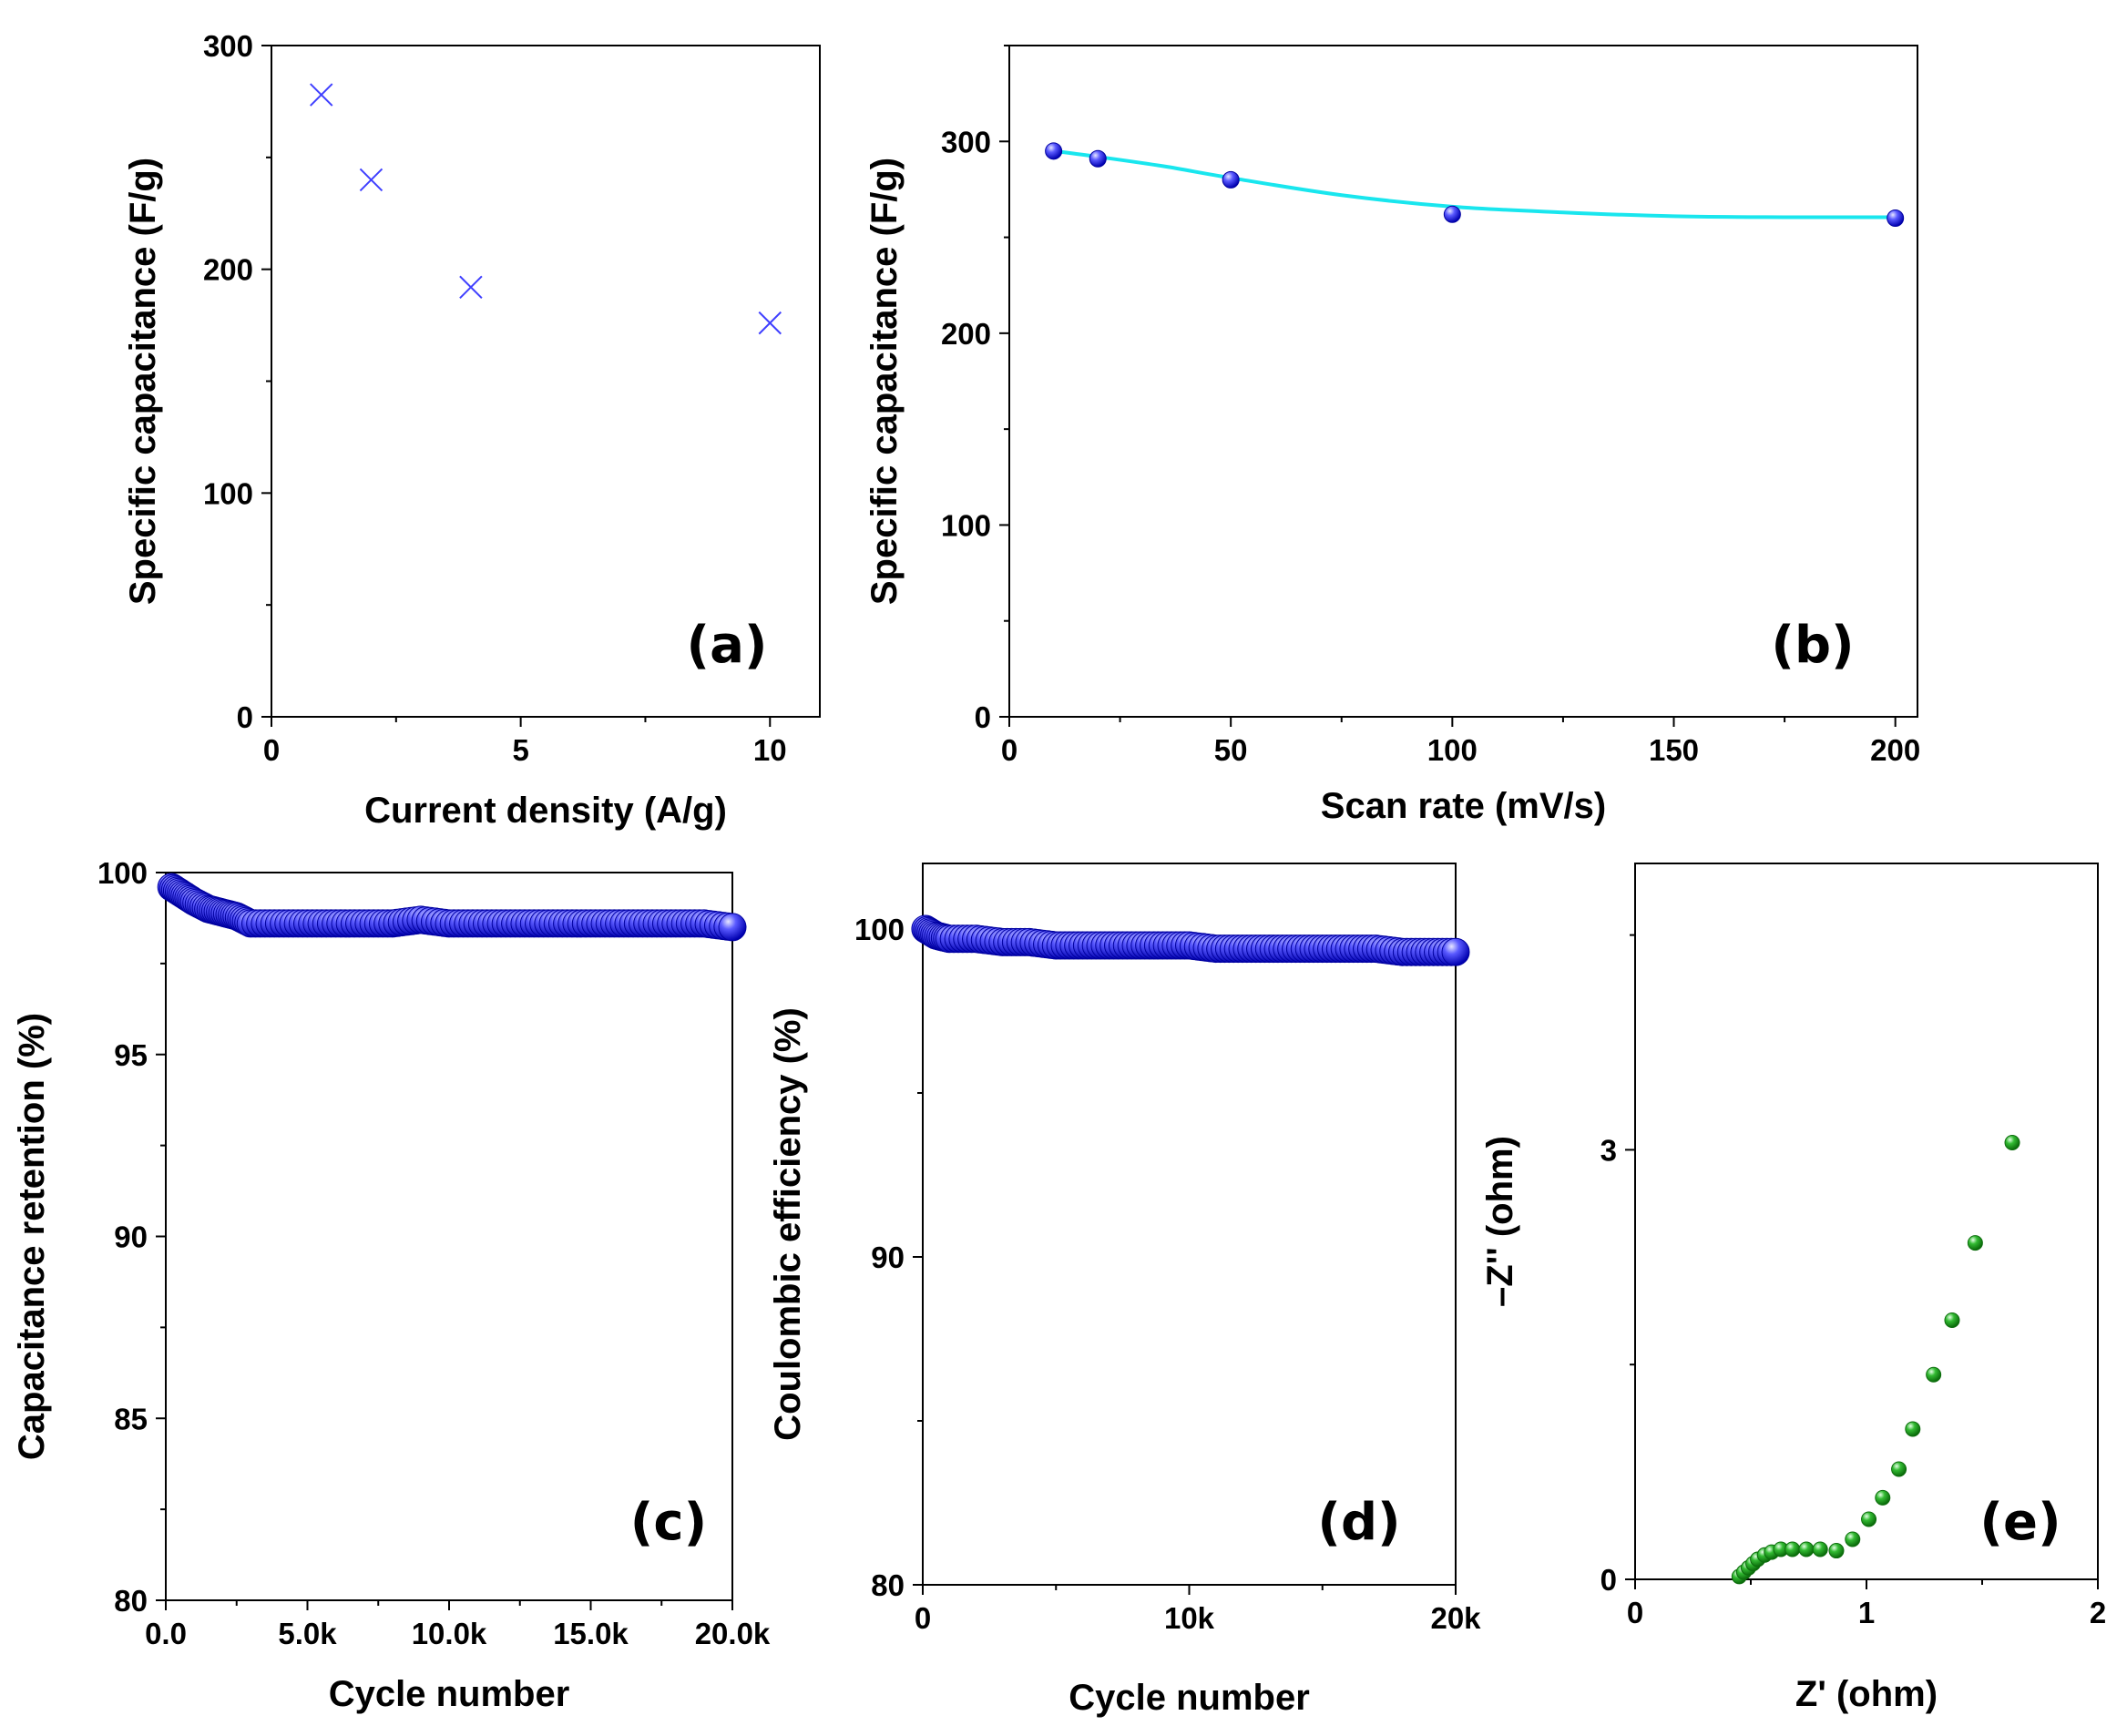 This screenshot has width=2127, height=1736. What do you see at coordinates (668, 1523) in the screenshot?
I see `panel-label: (c)` at bounding box center [668, 1523].